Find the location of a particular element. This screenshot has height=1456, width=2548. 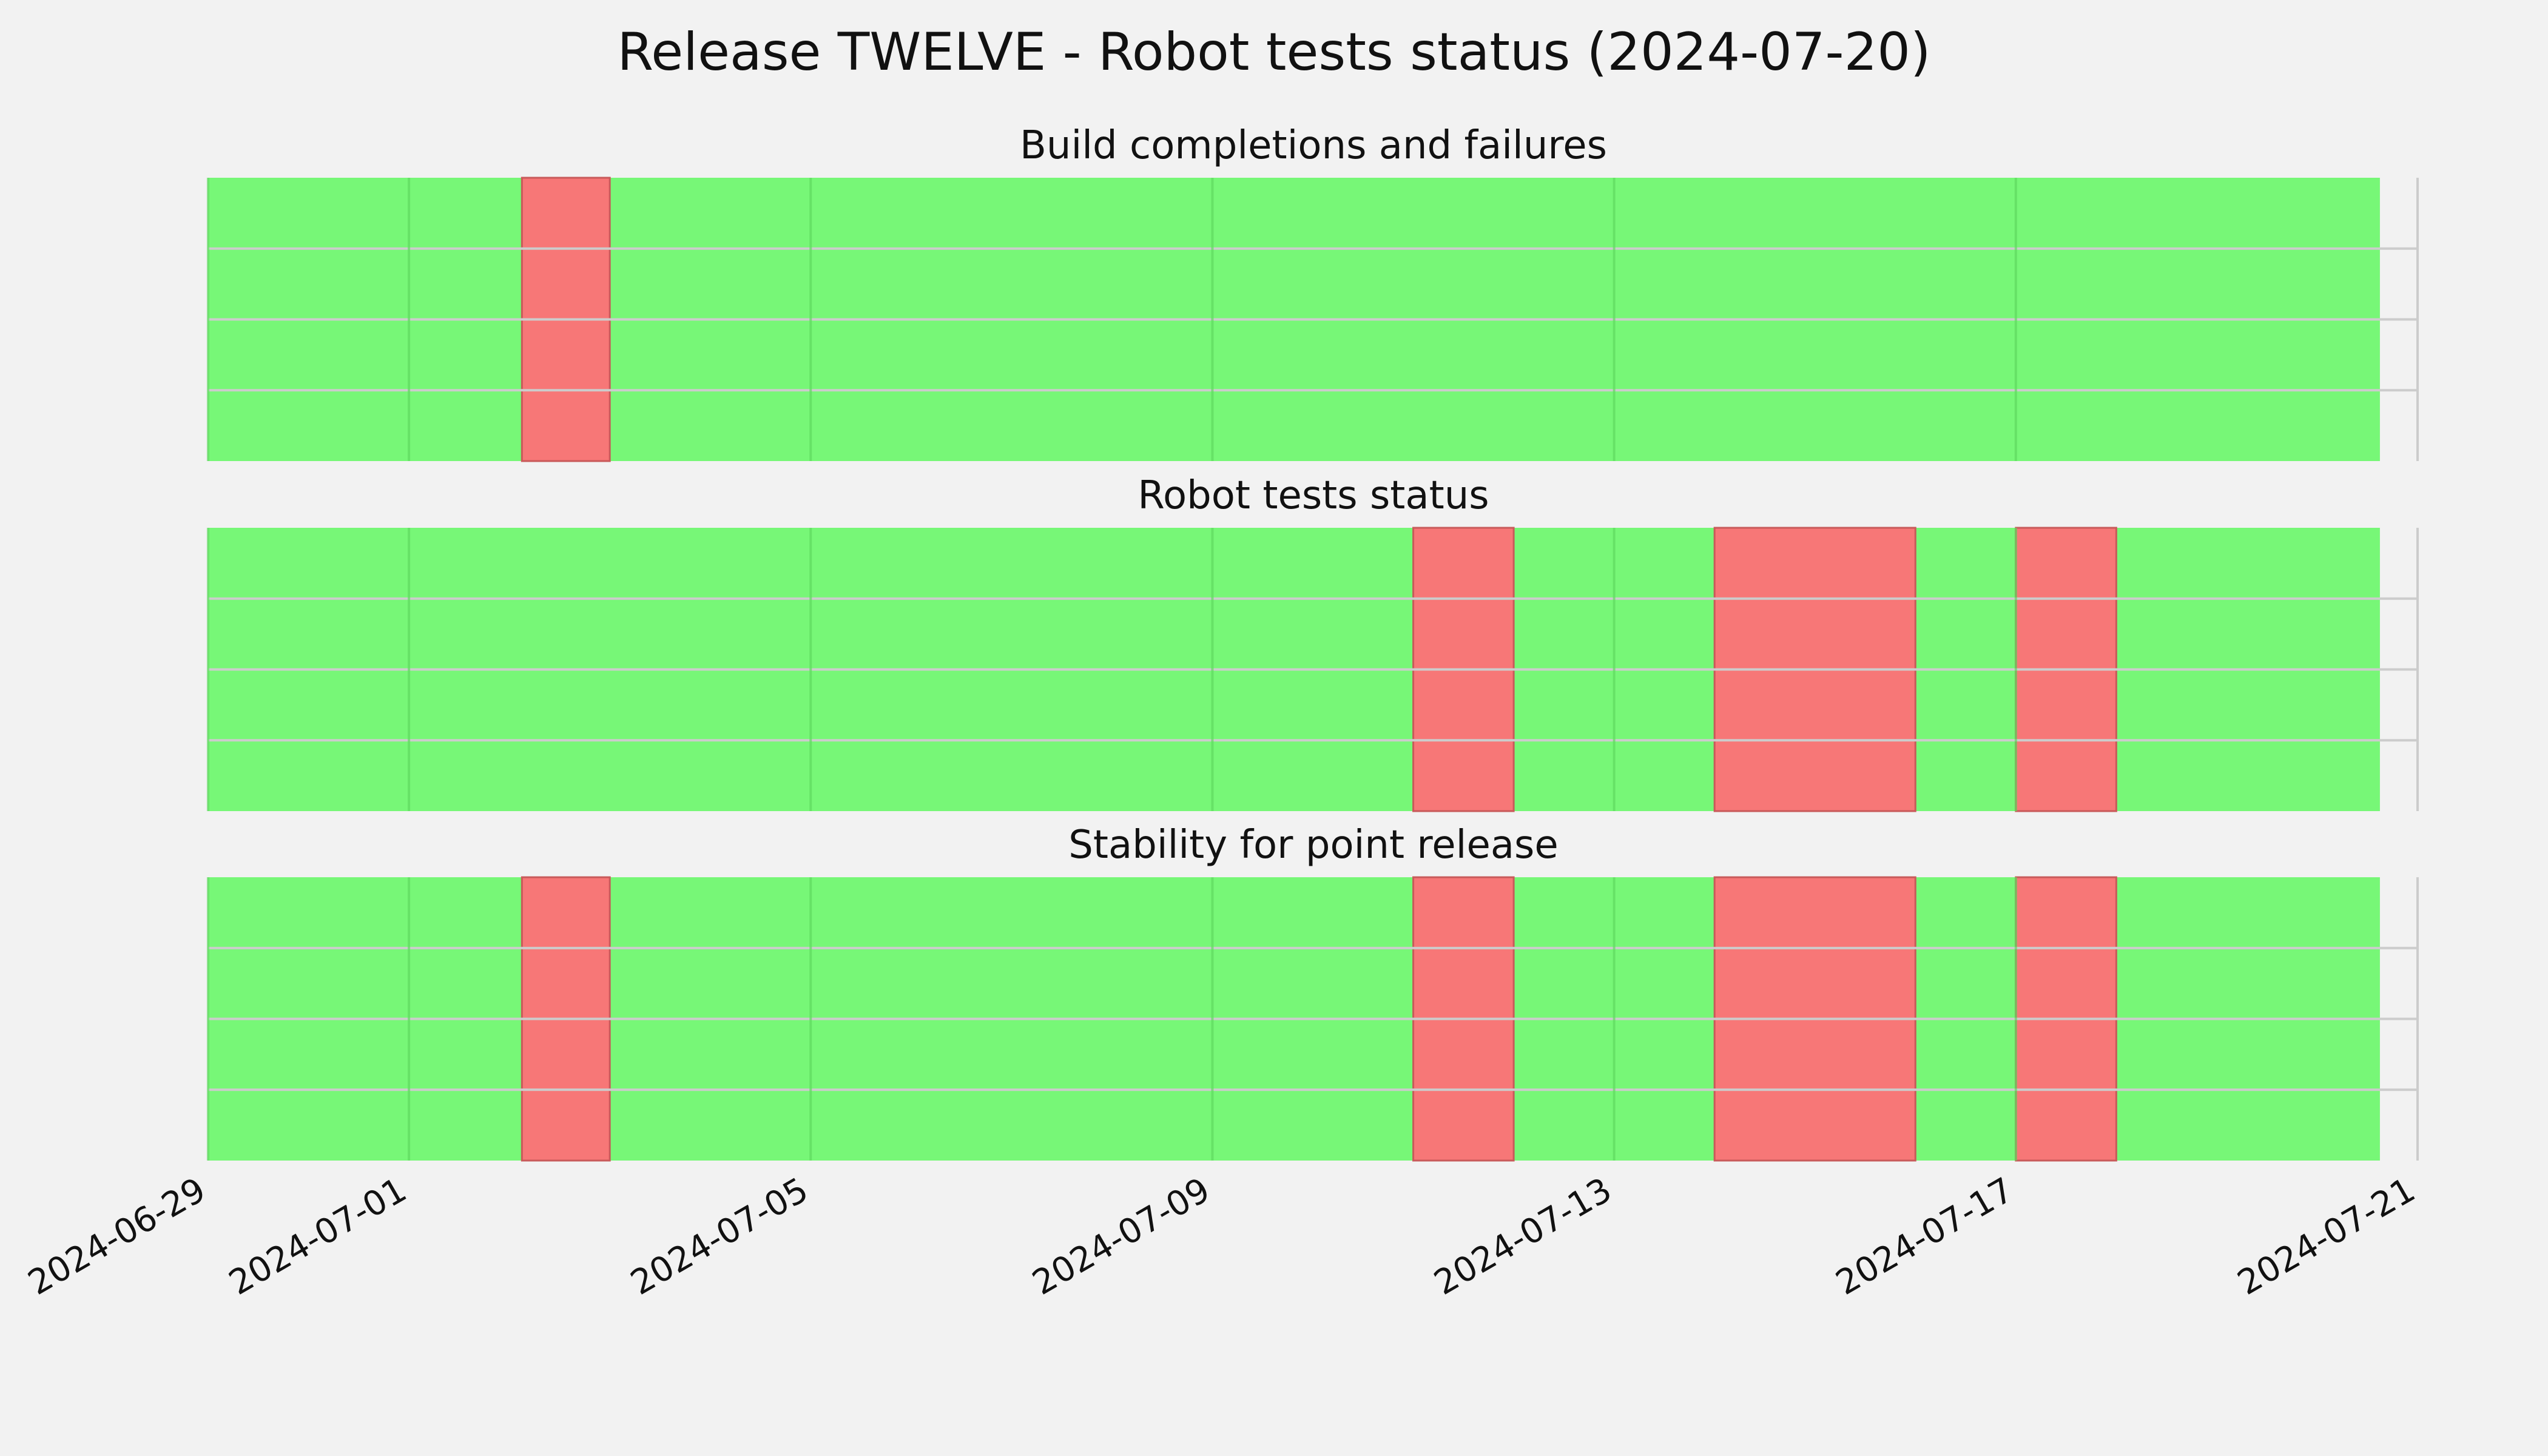

panel-title: Stability for point release is located at coordinates (1313, 845).